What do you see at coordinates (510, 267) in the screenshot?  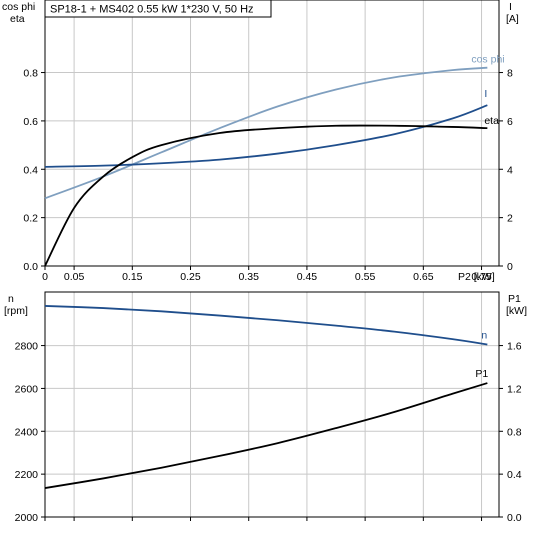 I see `y-right-tick-label: 0` at bounding box center [510, 267].